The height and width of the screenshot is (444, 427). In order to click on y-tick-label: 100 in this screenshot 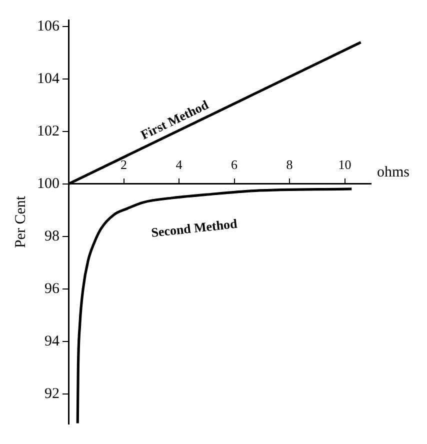, I will do `click(48, 184)`.